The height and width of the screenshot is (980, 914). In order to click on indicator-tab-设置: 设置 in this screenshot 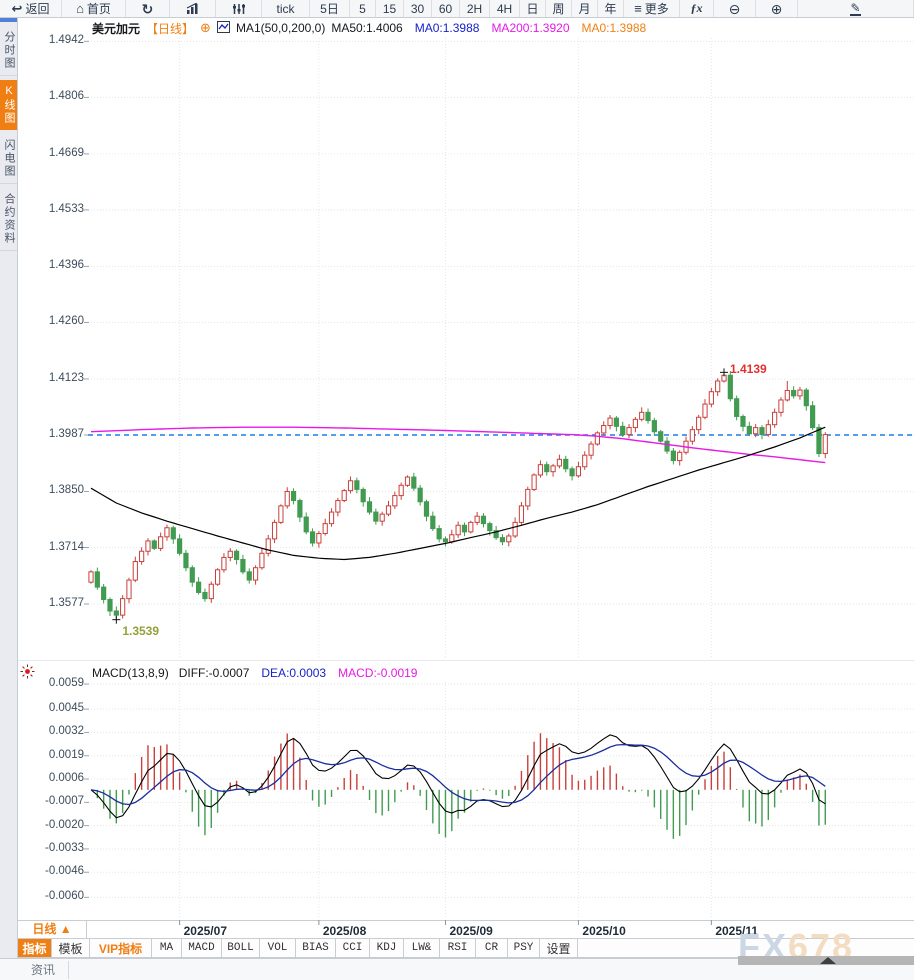, I will do `click(559, 948)`.